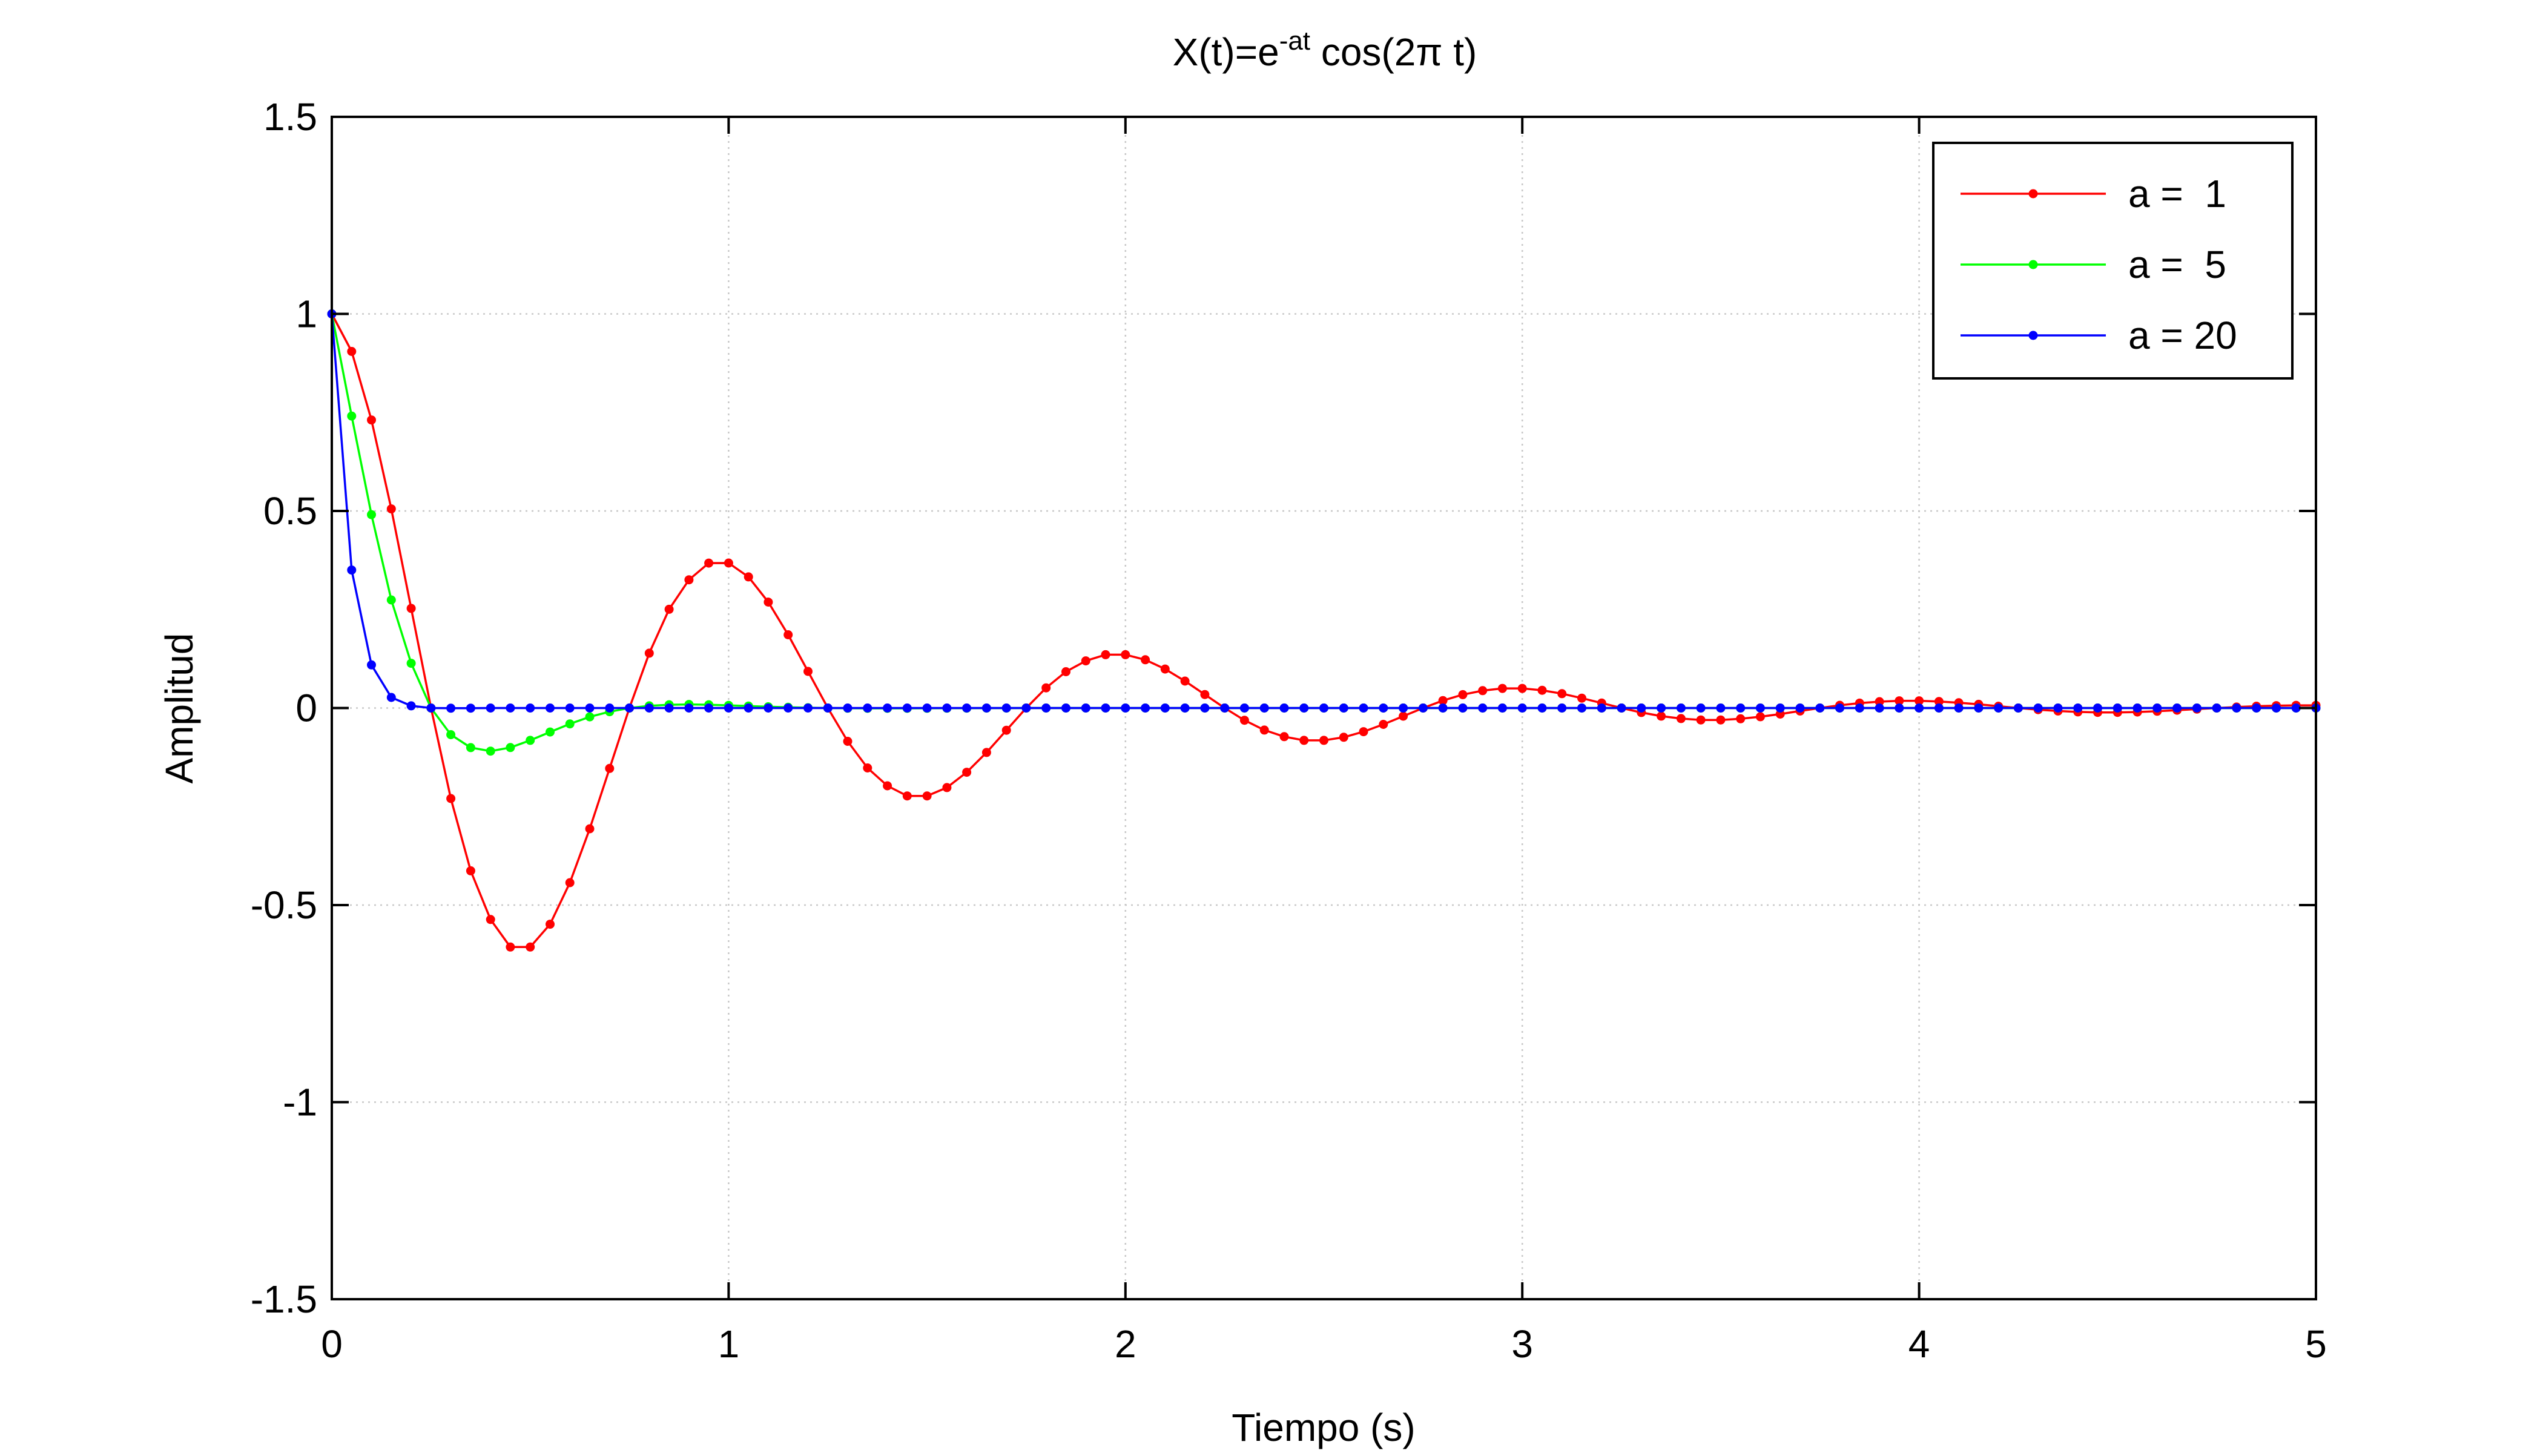 The width and height of the screenshot is (2543, 1456). Describe the element at coordinates (1394, 52) in the screenshot. I see `chart-title-suffix: cos(2π t)` at that location.